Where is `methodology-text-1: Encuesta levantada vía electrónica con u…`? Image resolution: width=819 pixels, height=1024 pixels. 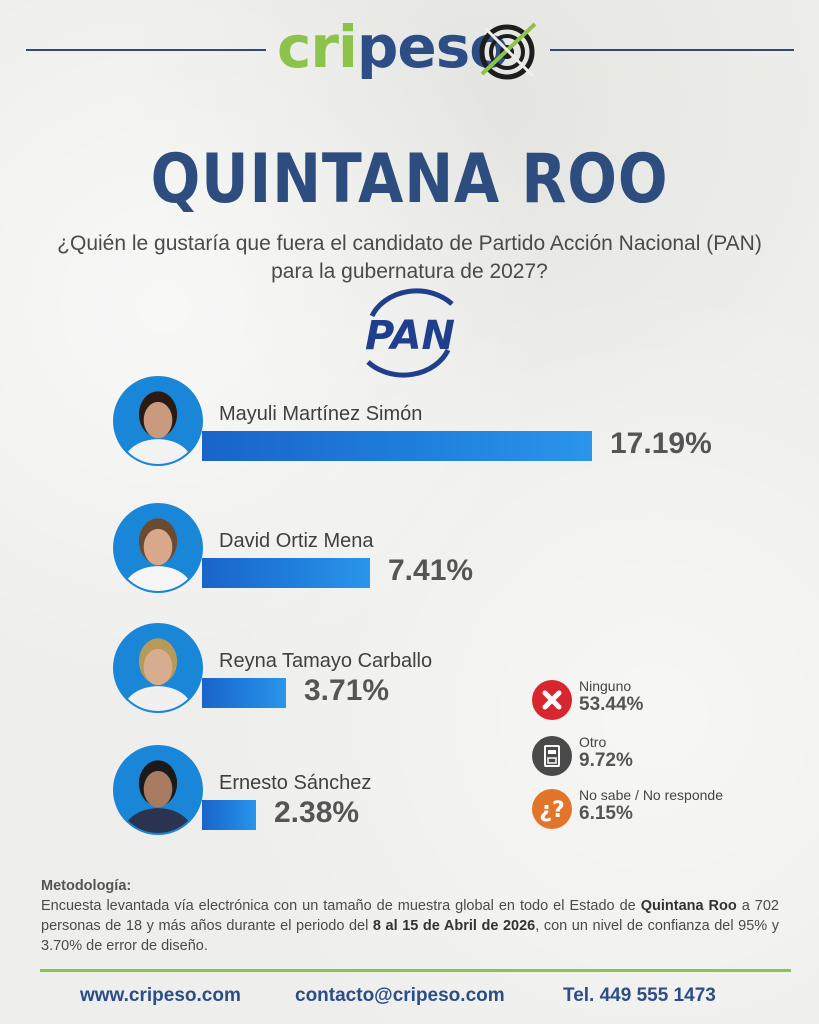
methodology-text-1: Encuesta levantada vía electrónica con u… is located at coordinates (341, 906).